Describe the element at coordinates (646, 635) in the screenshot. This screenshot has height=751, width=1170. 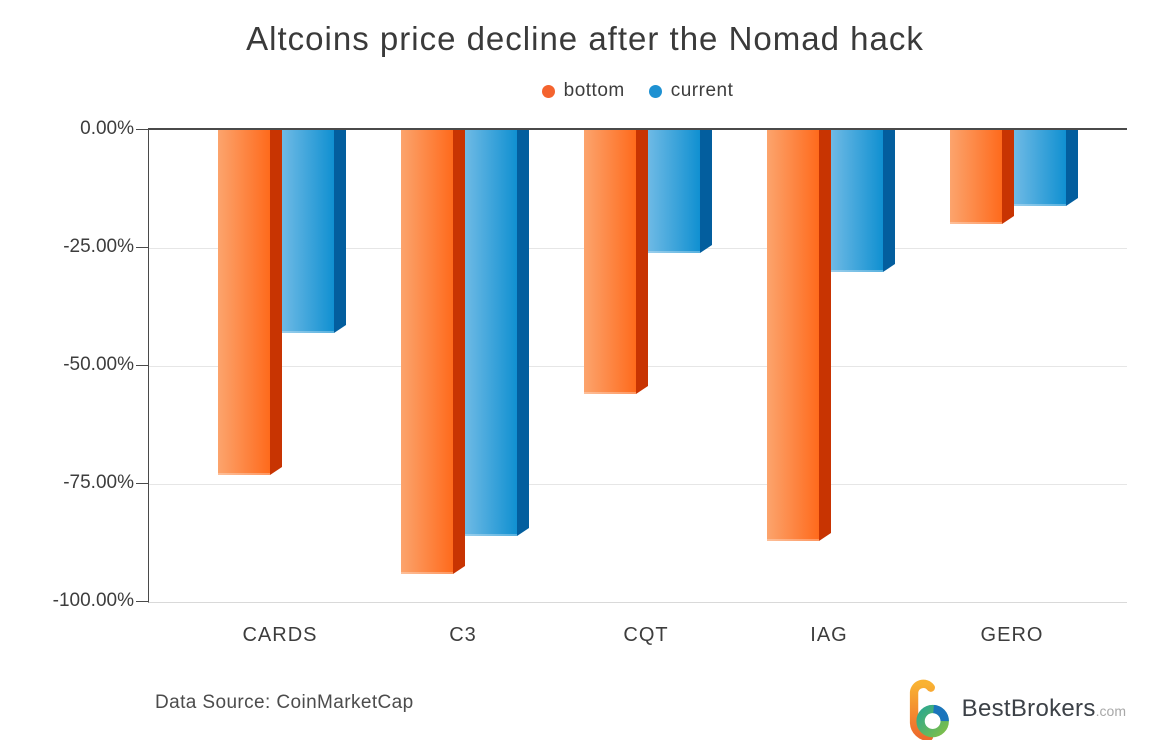
I see `x-label-CQT: CQT` at that location.